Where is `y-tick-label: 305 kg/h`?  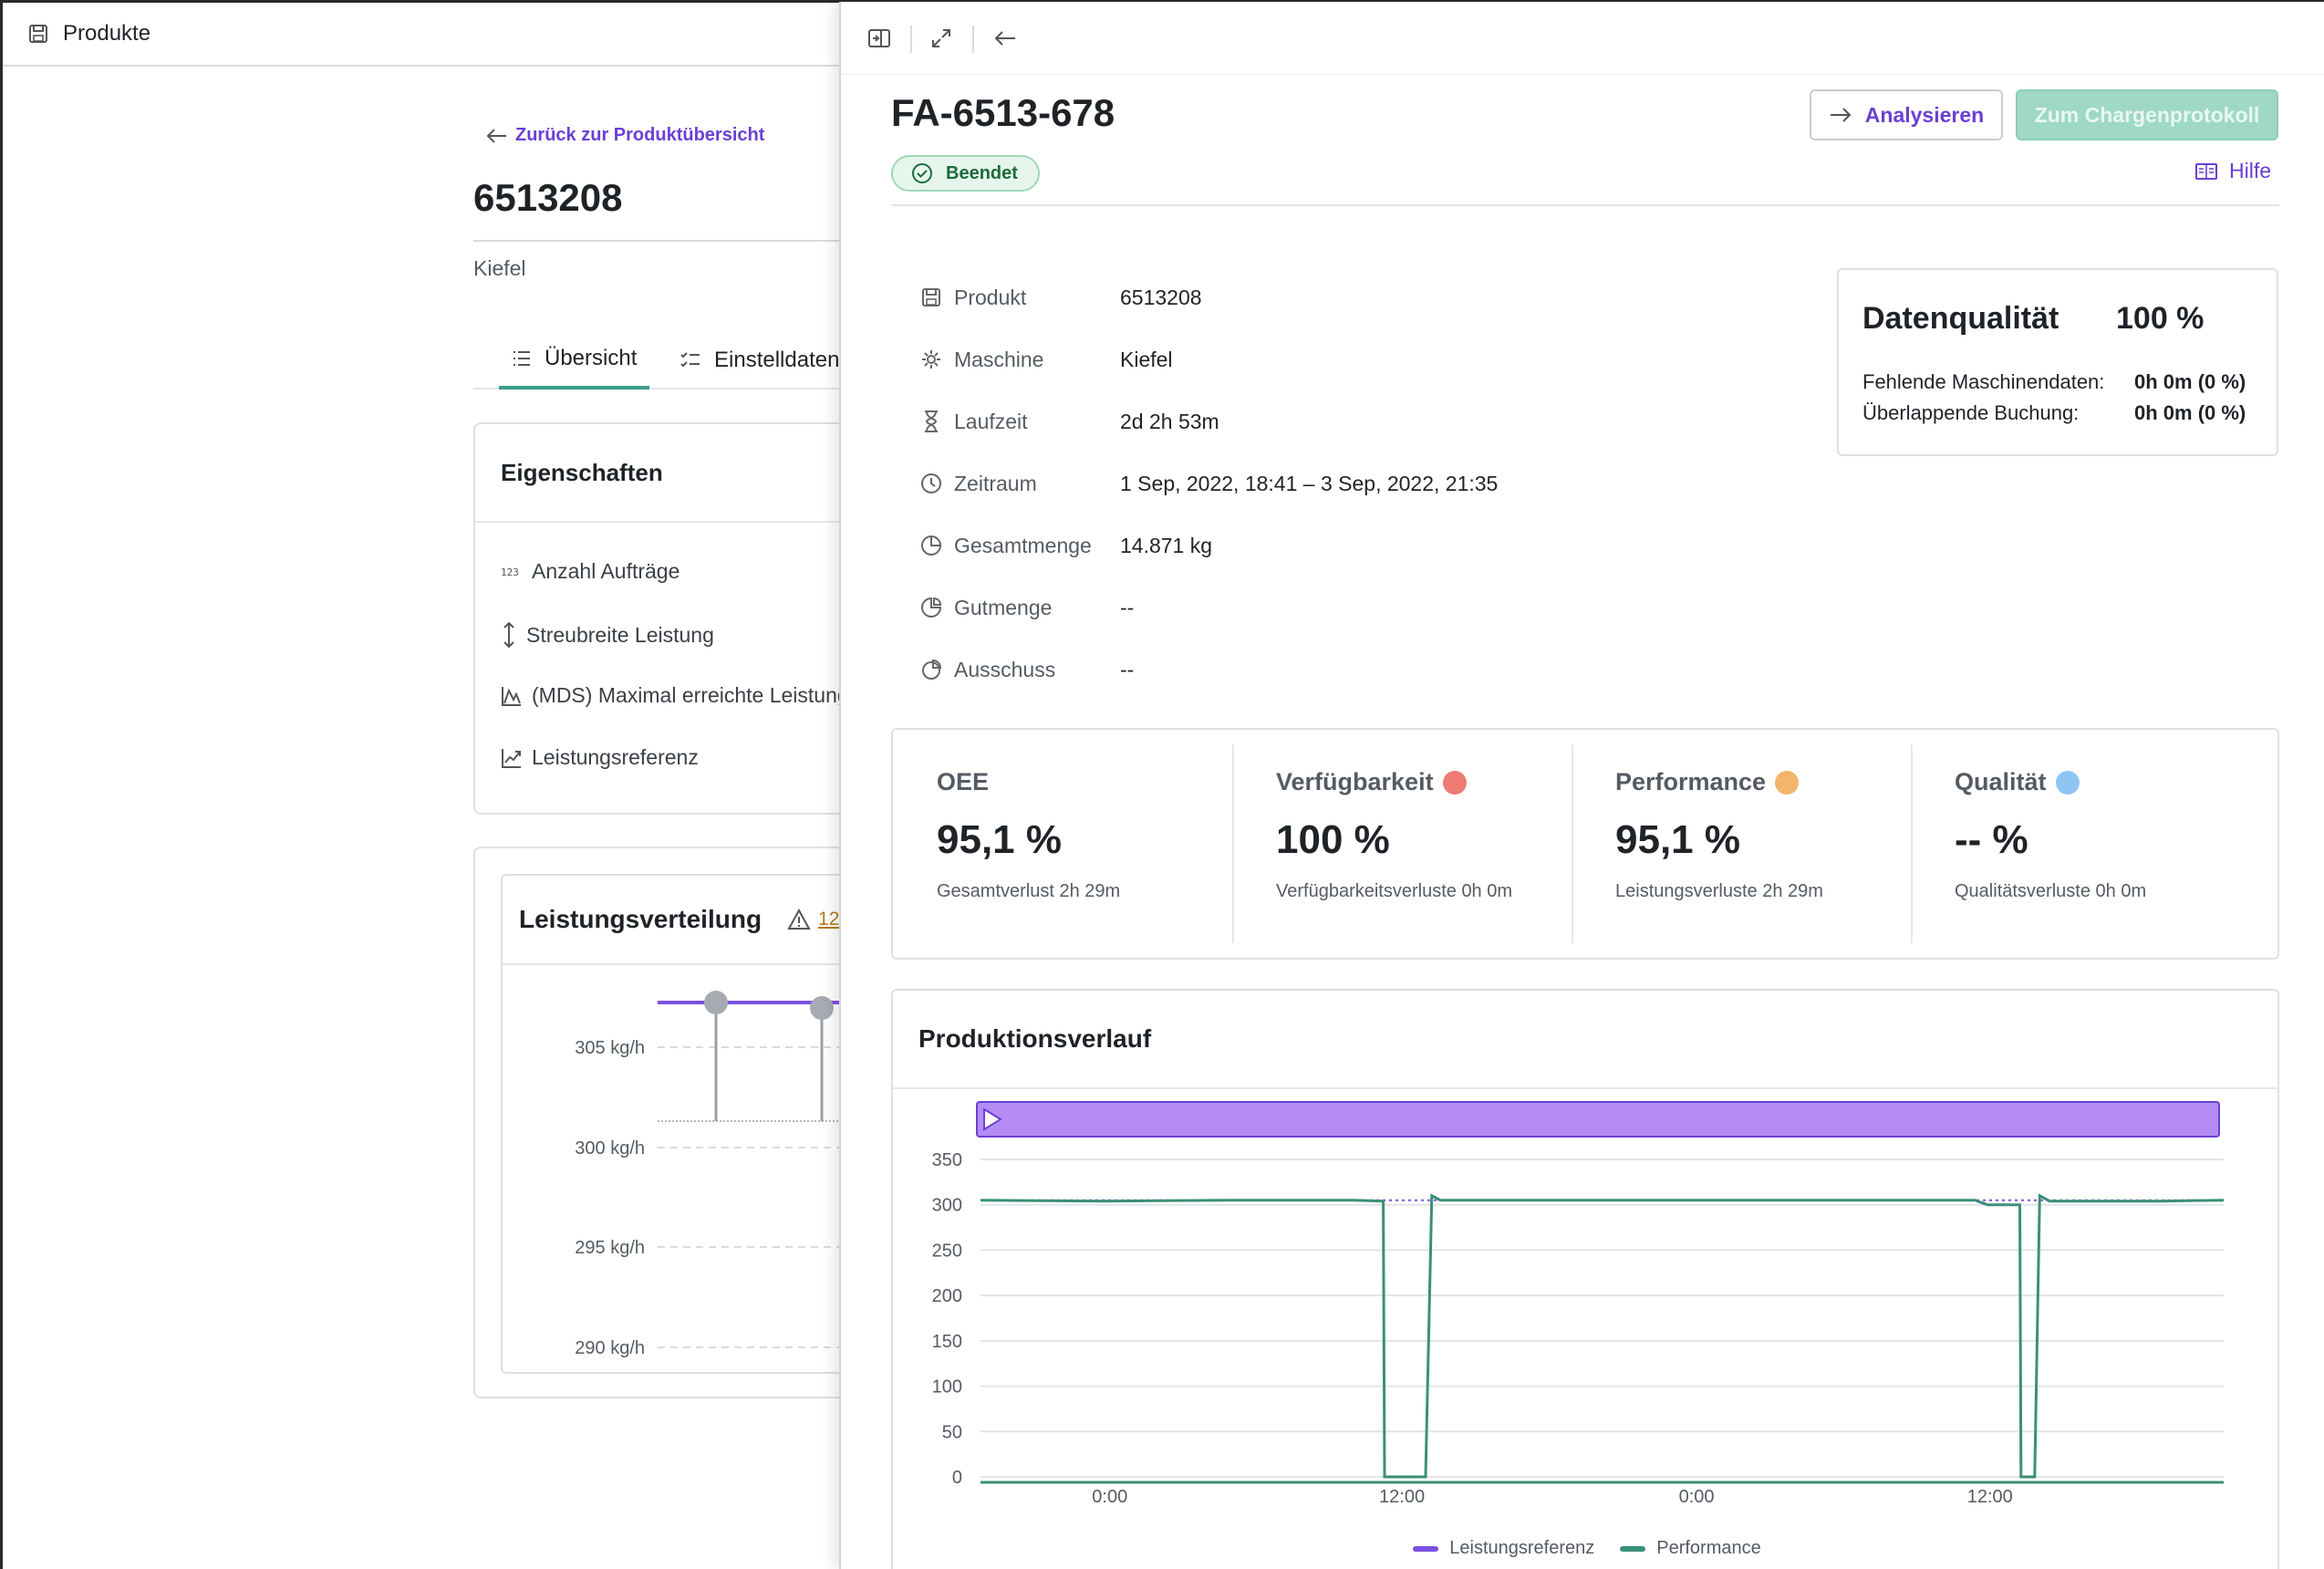 y-tick-label: 305 kg/h is located at coordinates (610, 1048).